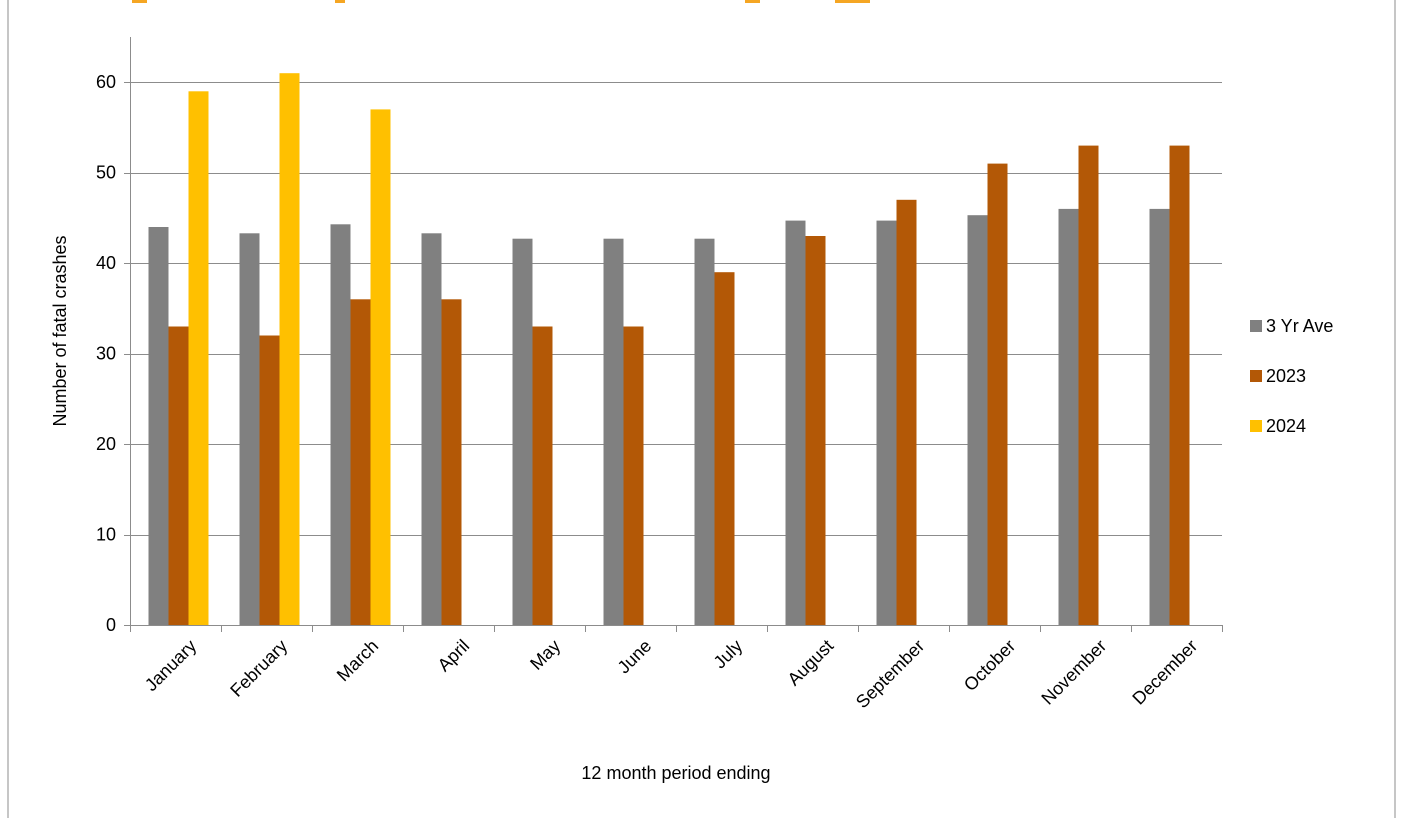 The image size is (1405, 818). I want to click on y-tick-label: 50, so click(106, 173).